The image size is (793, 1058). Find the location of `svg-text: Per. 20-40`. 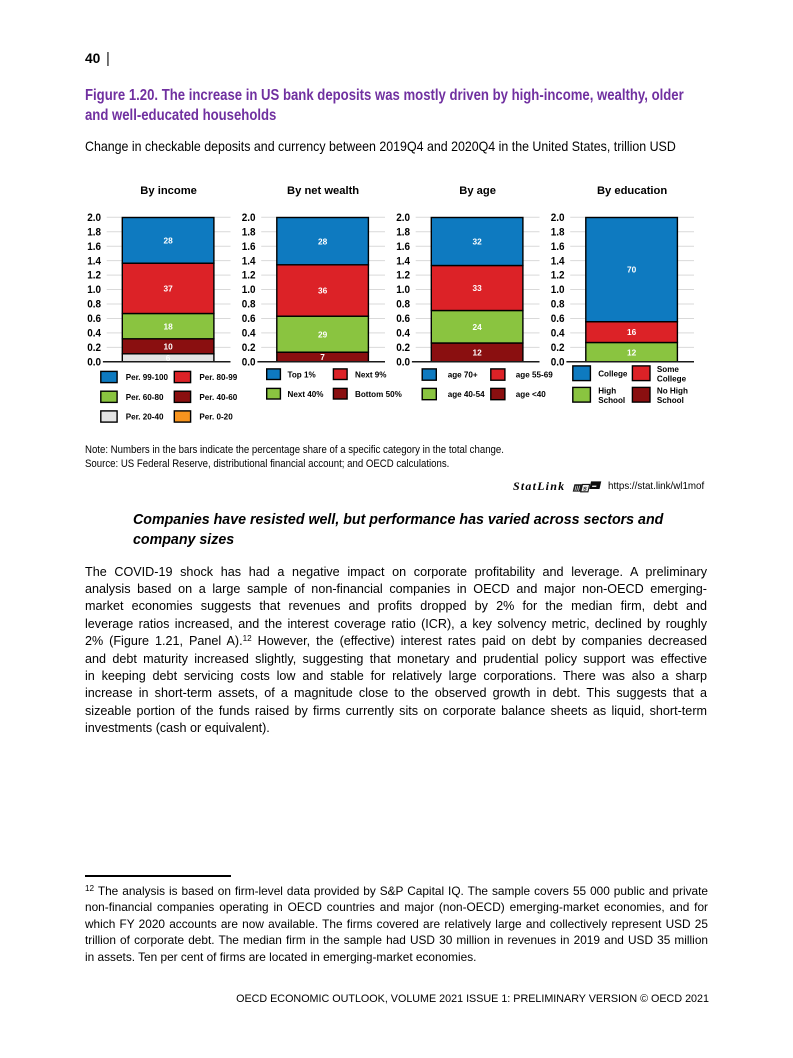

svg-text: Per. 20-40 is located at coordinates (145, 417).